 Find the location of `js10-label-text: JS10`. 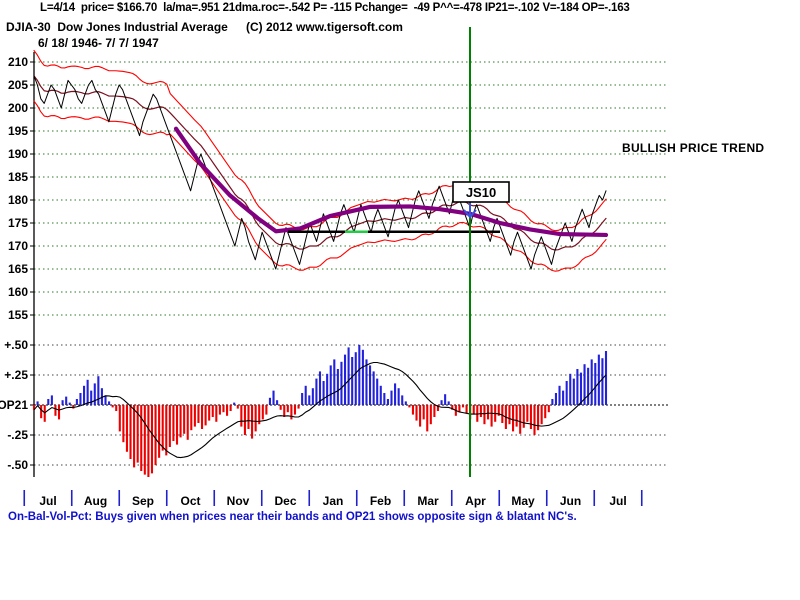

js10-label-text: JS10 is located at coordinates (481, 192).